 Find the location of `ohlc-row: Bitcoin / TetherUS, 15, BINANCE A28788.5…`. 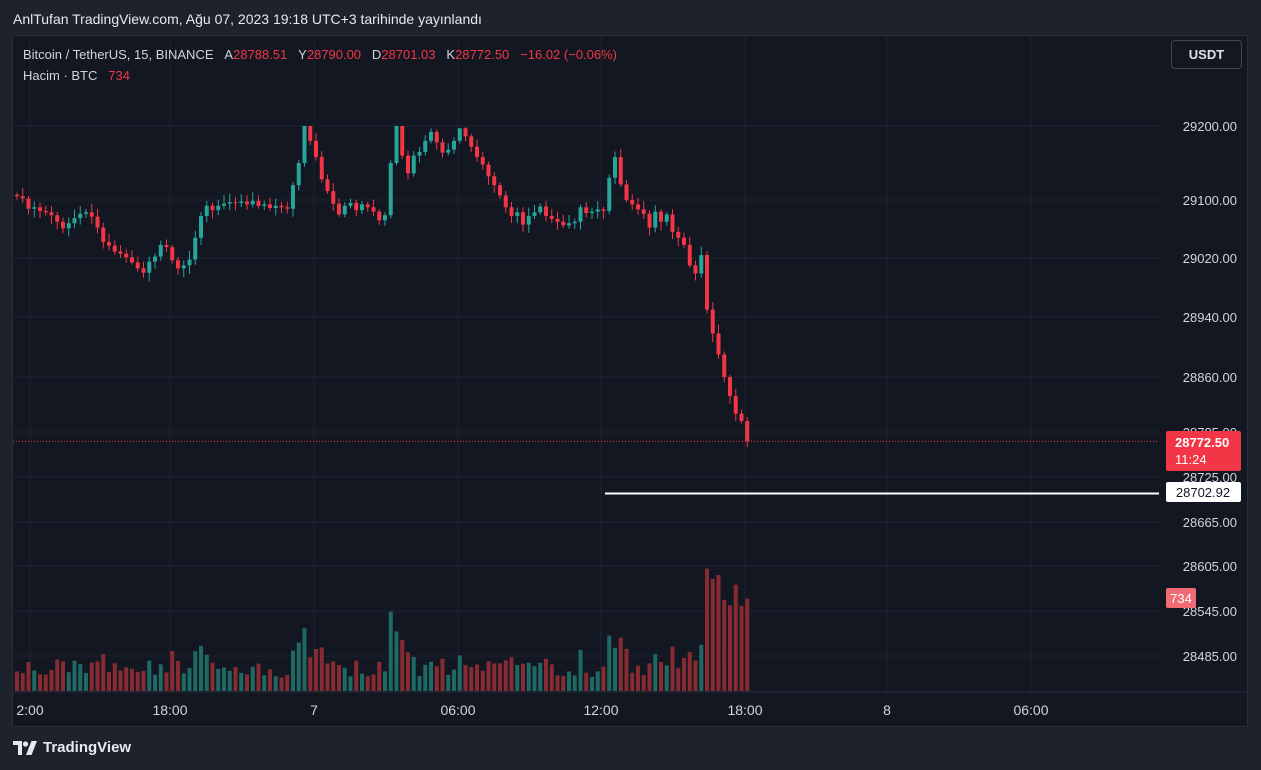

ohlc-row: Bitcoin / TetherUS, 15, BINANCE A28788.5… is located at coordinates (320, 56).